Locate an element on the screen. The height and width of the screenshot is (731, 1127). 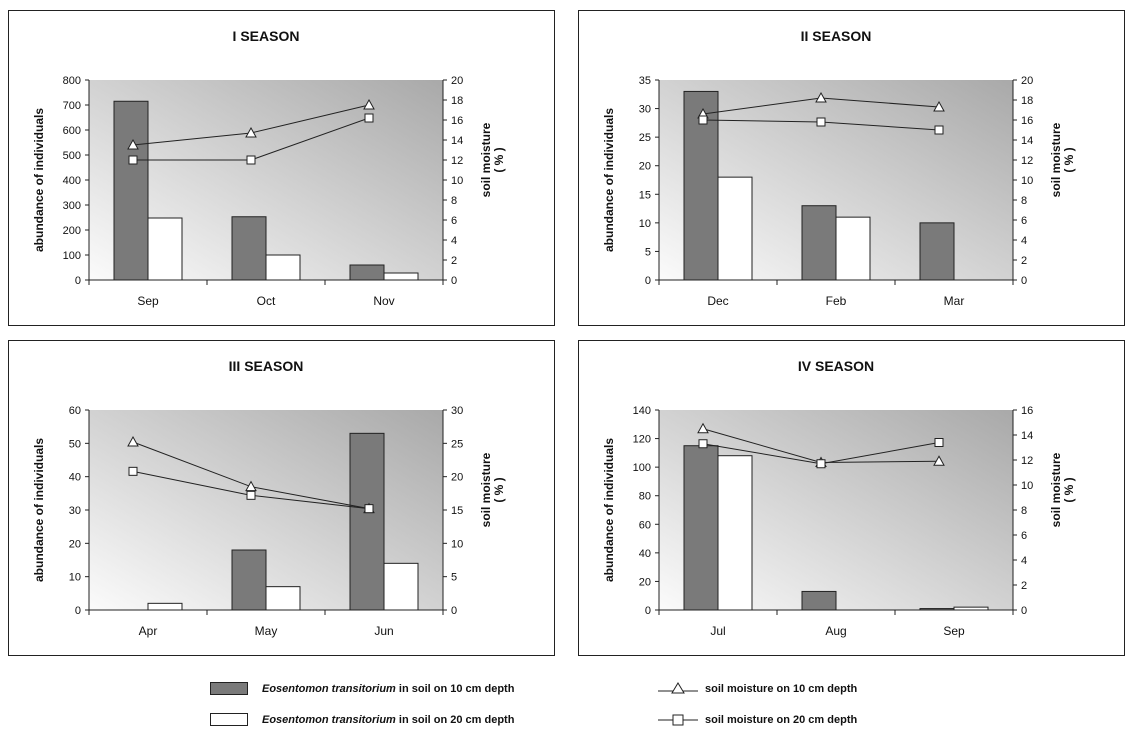
y-tick-label: 800 is located at coordinates (72, 81).